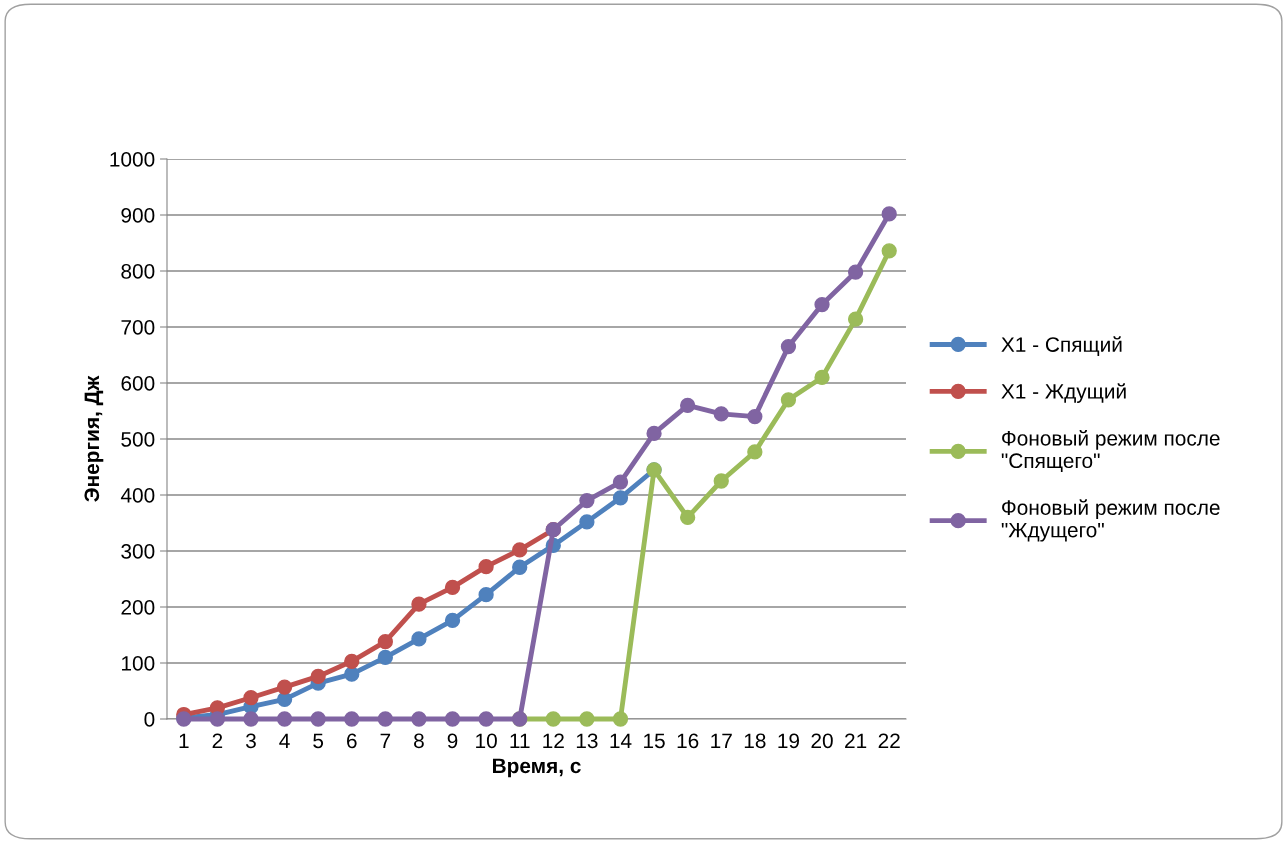  Describe the element at coordinates (537, 768) in the screenshot. I see `x-axis-title: Время, с` at that location.